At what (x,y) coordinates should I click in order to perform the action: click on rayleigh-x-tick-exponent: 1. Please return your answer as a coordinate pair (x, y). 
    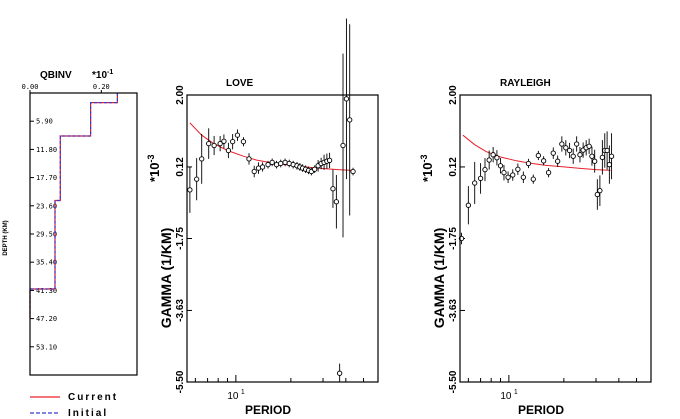
    Looking at the image, I should click on (516, 392).